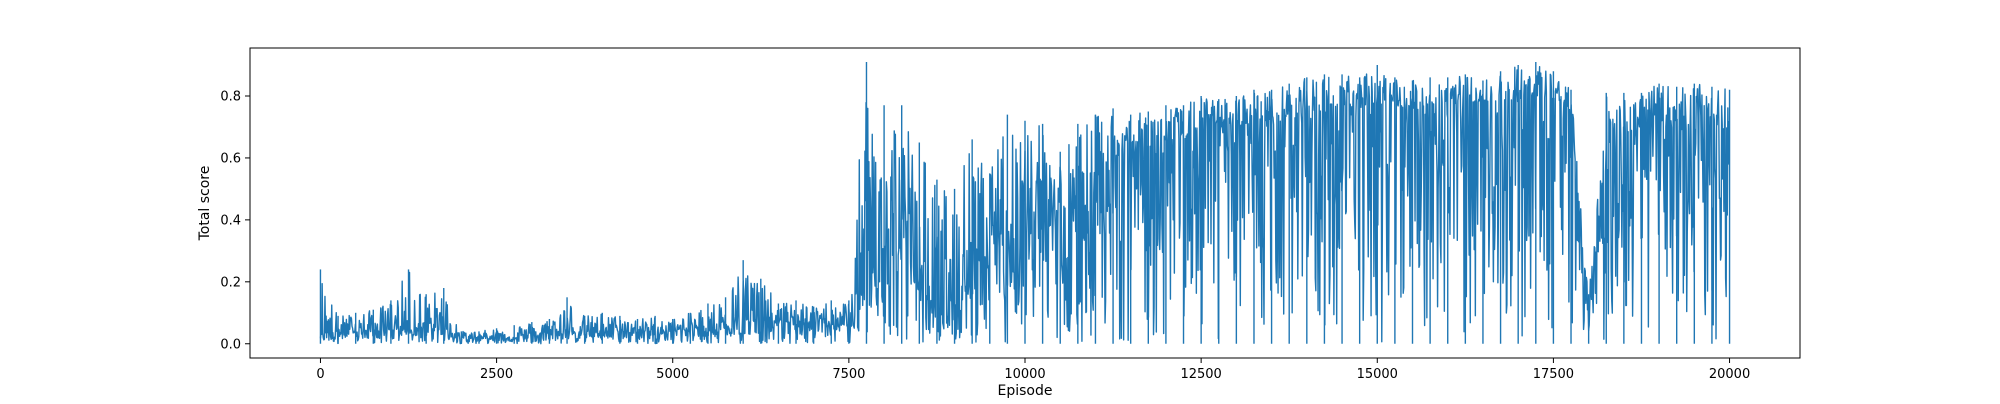  Describe the element at coordinates (230, 220) in the screenshot. I see `y-tick-label: 0.4` at that location.